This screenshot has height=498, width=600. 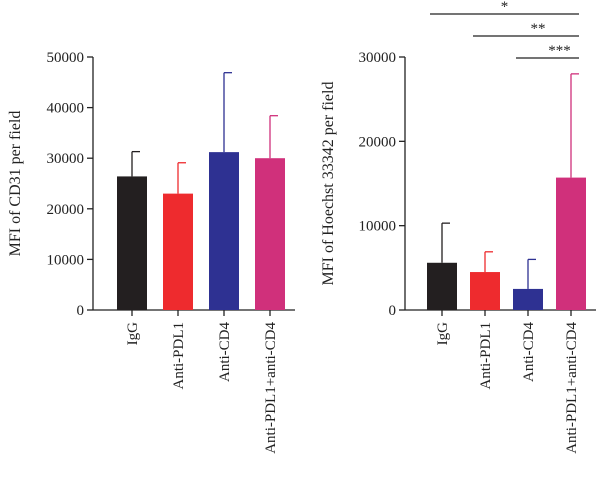 I want to click on significance-label: **, so click(x=538, y=29).